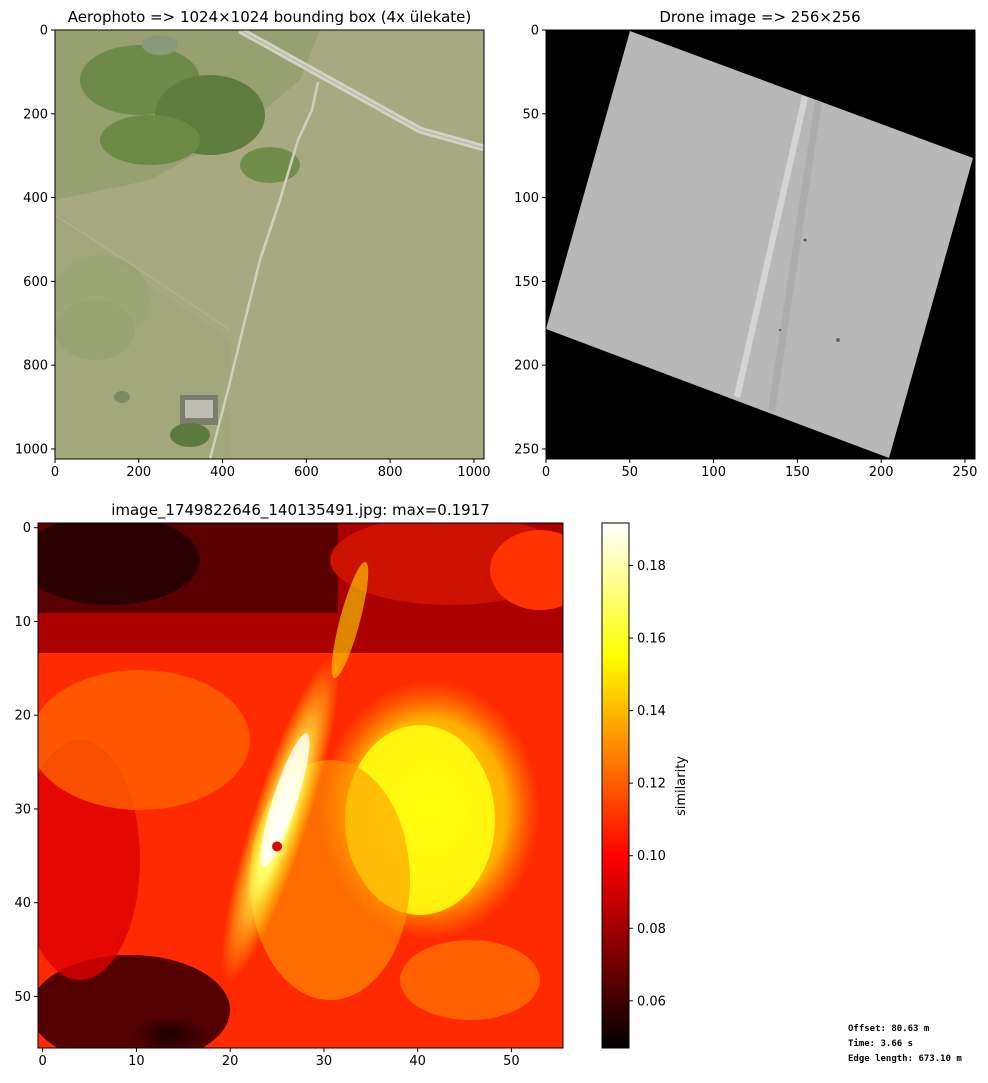 The width and height of the screenshot is (988, 1083). Describe the element at coordinates (511, 1061) in the screenshot. I see `heatmap-x-tick-label: 50` at that location.